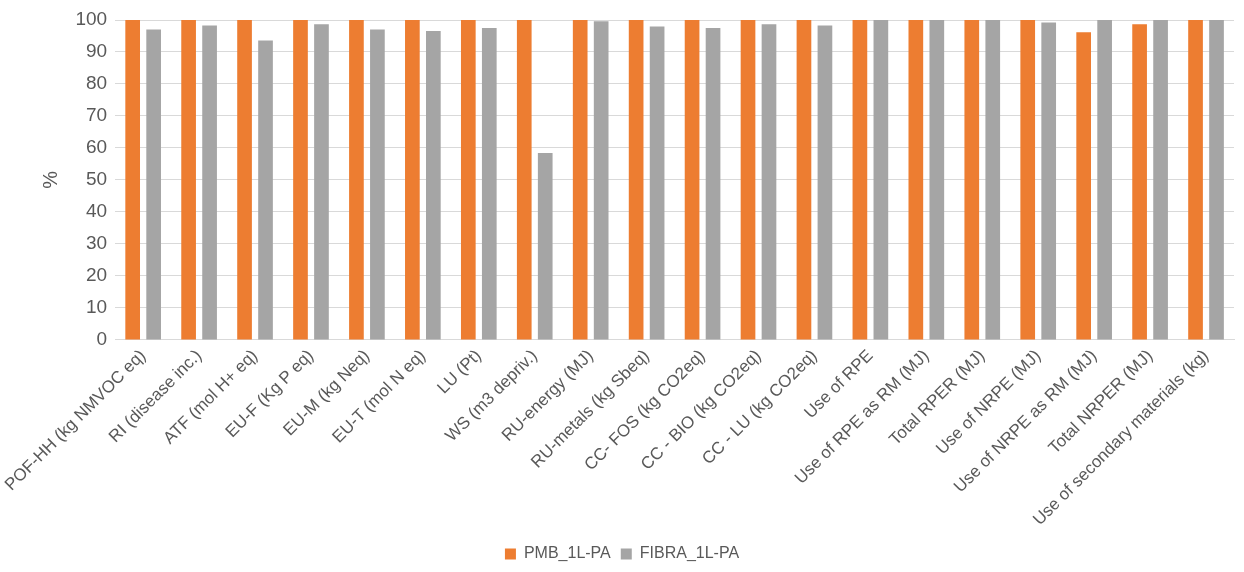 The image size is (1244, 572). I want to click on y-tick-label: 60, so click(97, 147).